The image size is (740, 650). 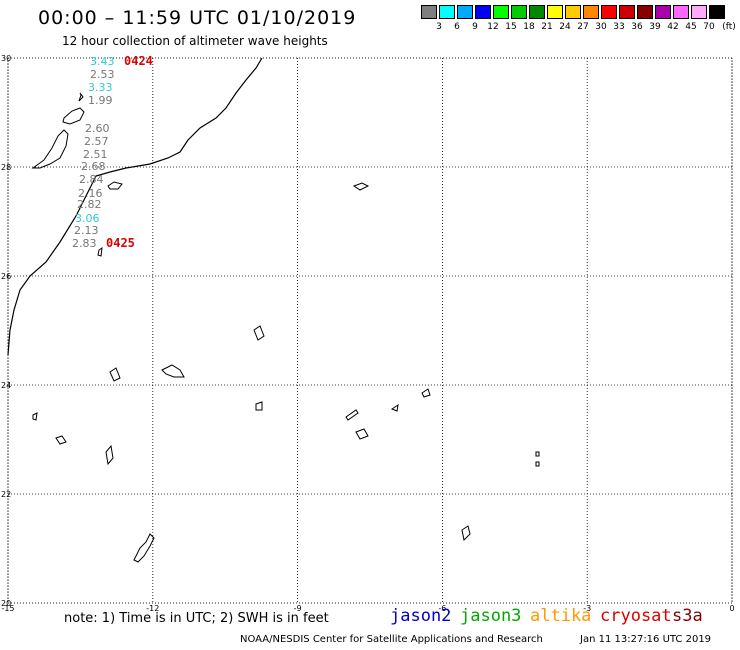 I want to click on lon-label: -15, so click(x=7, y=608).